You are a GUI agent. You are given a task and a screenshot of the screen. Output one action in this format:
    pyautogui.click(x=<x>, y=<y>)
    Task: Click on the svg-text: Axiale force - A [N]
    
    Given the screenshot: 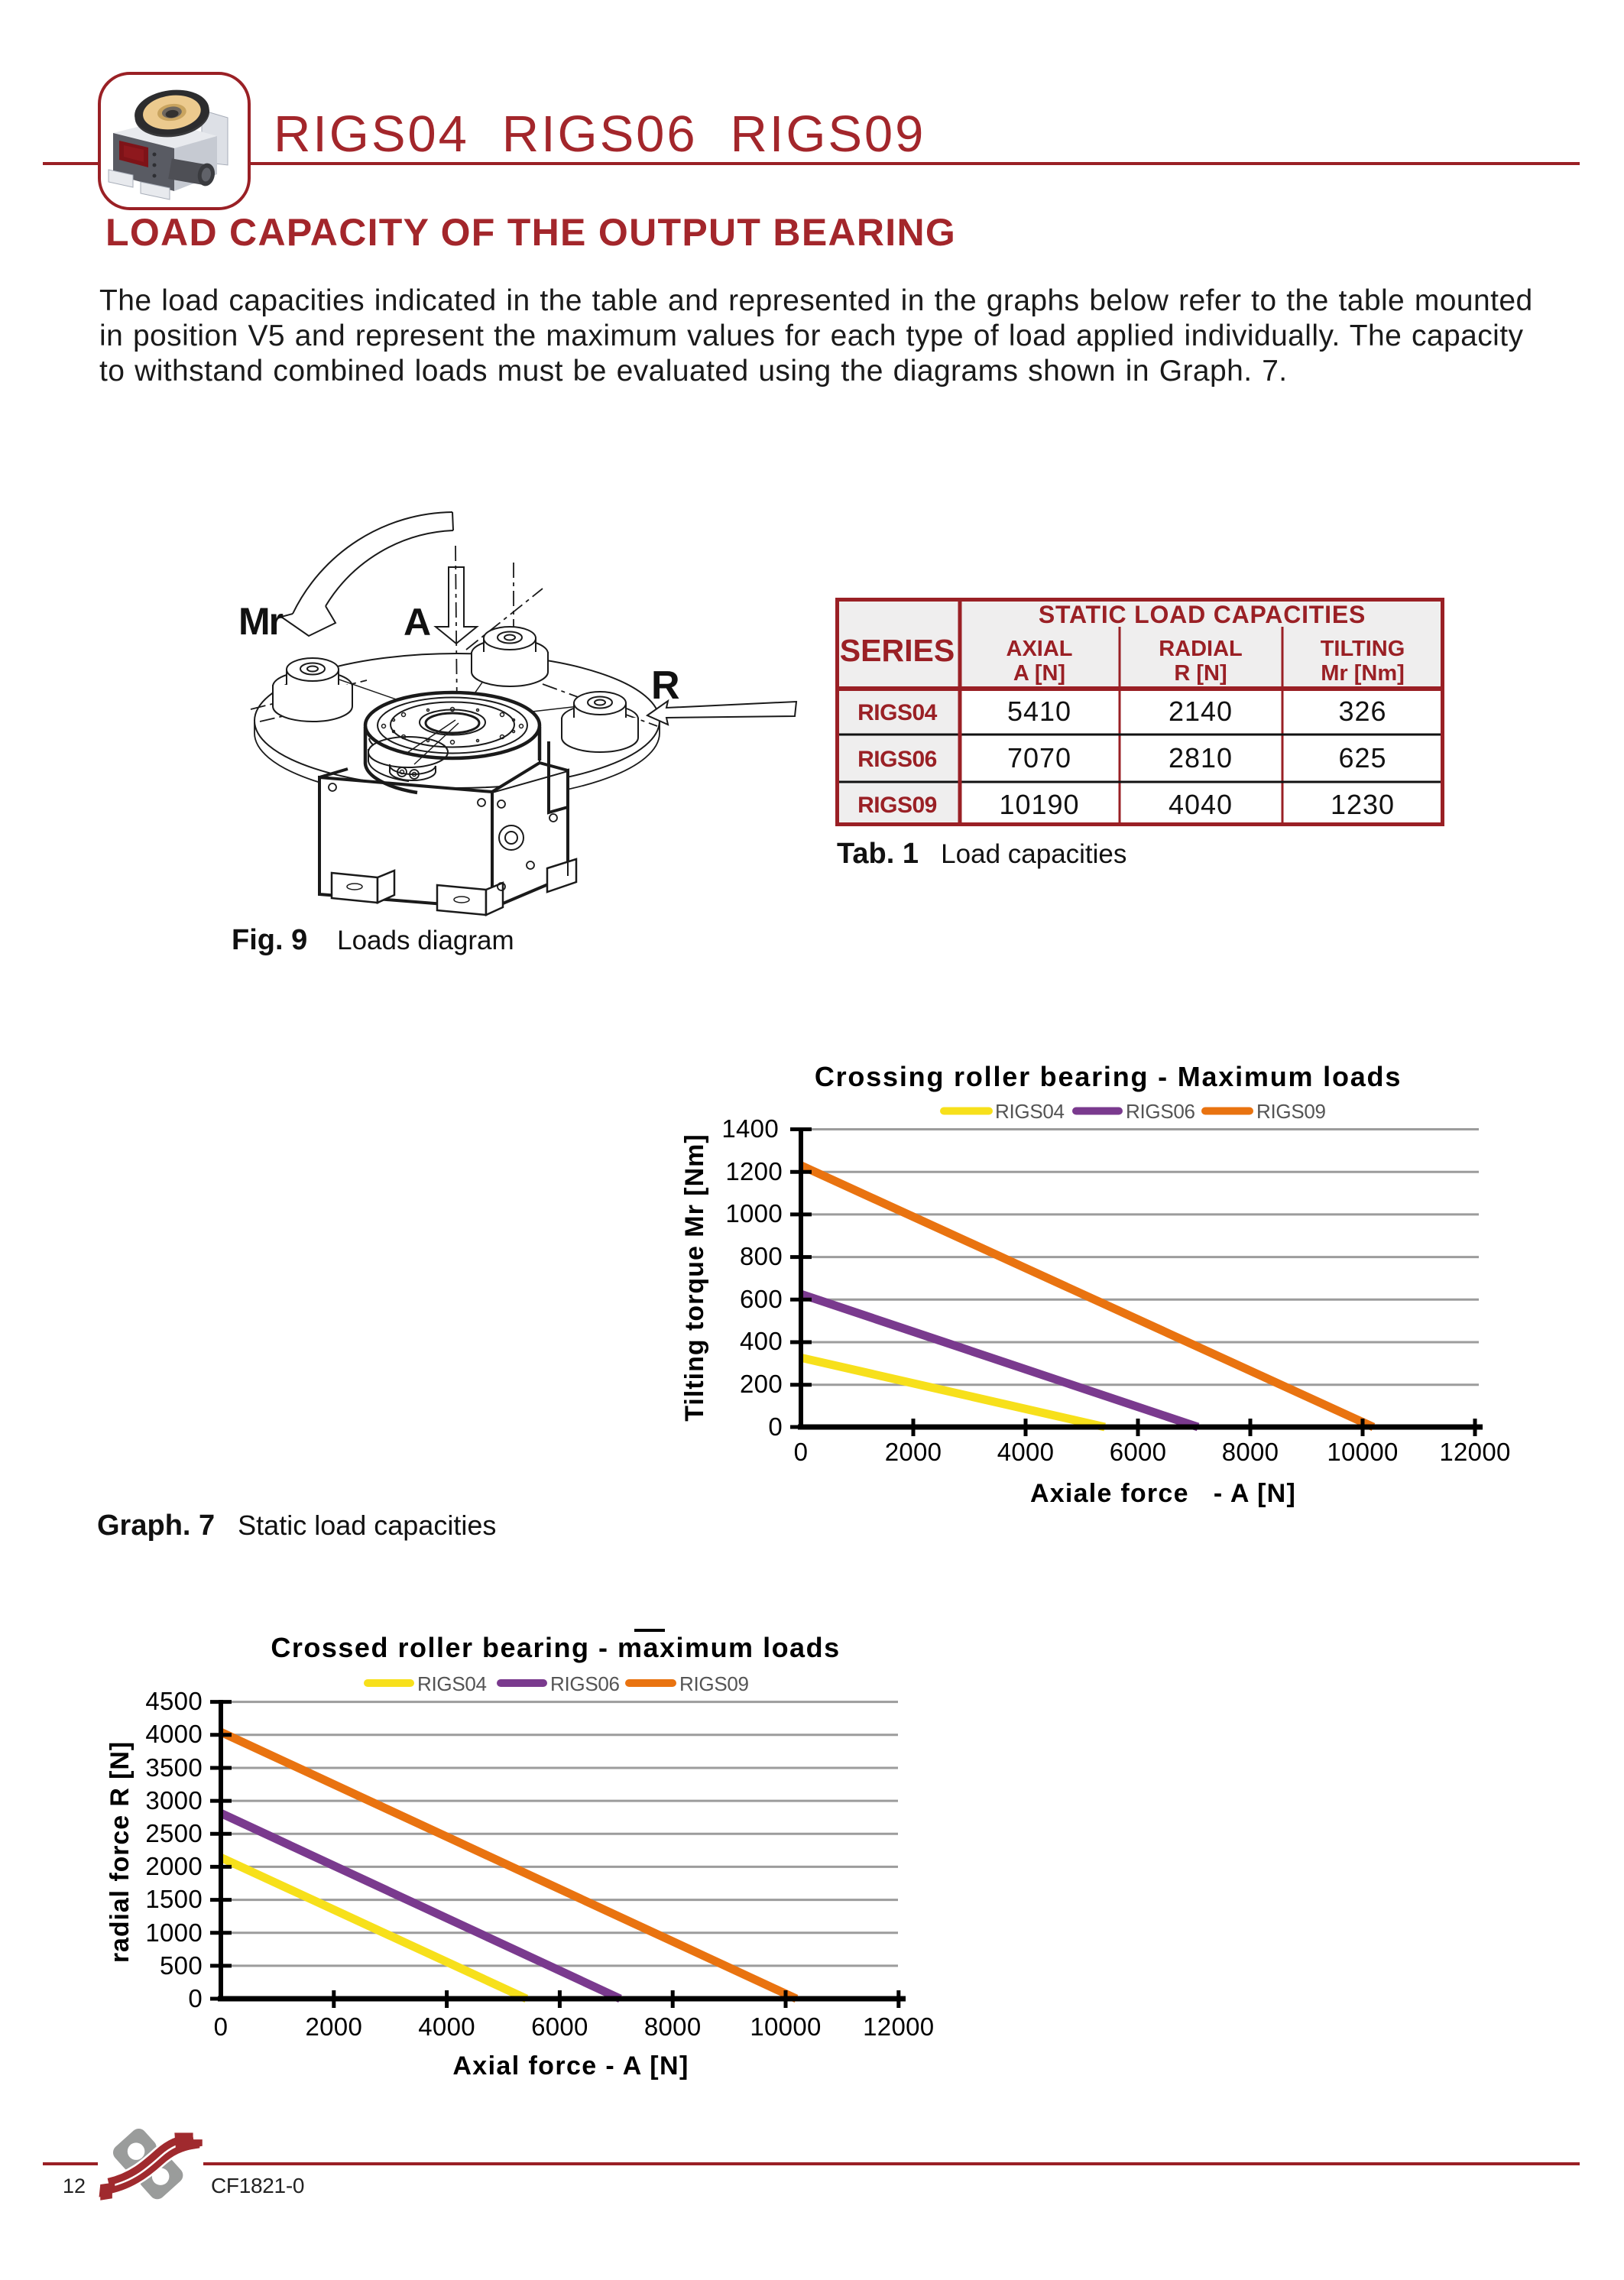 What is the action you would take?
    pyautogui.click(x=1163, y=1494)
    